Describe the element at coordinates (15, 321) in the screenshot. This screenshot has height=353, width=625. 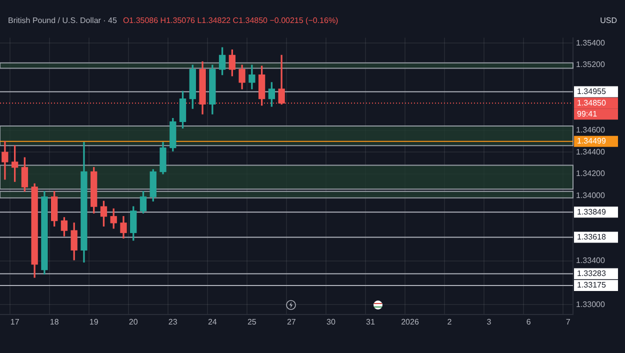
I see `x-tick-label: 17` at that location.